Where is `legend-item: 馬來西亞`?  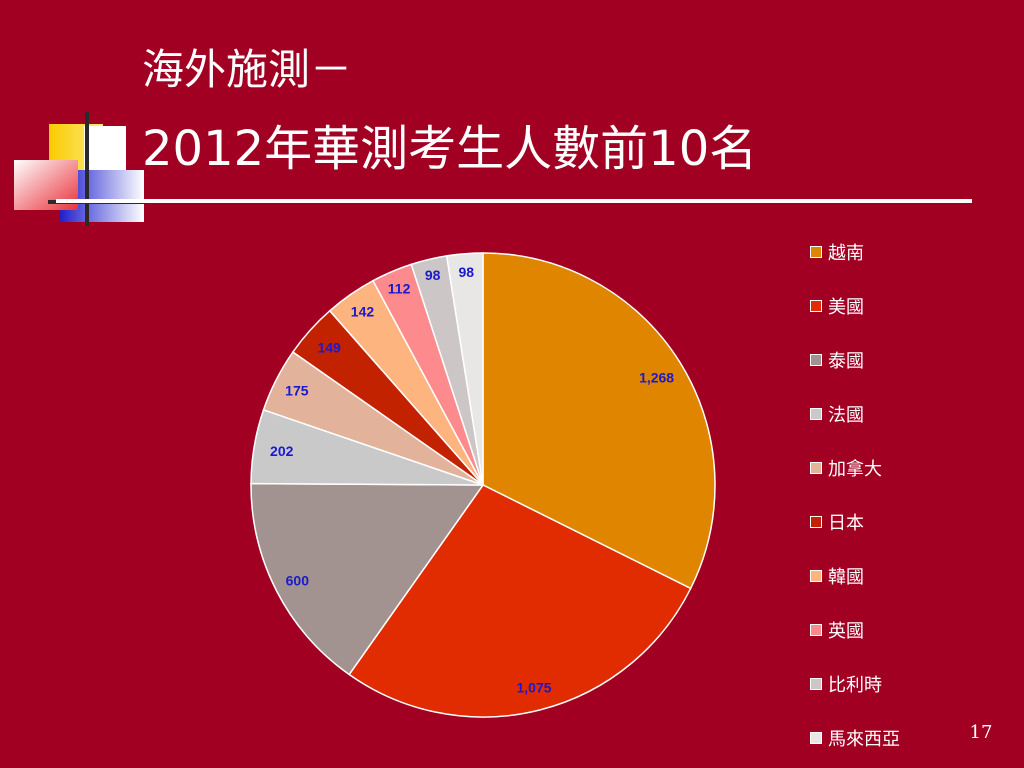
legend-item: 馬來西亞 is located at coordinates (855, 738).